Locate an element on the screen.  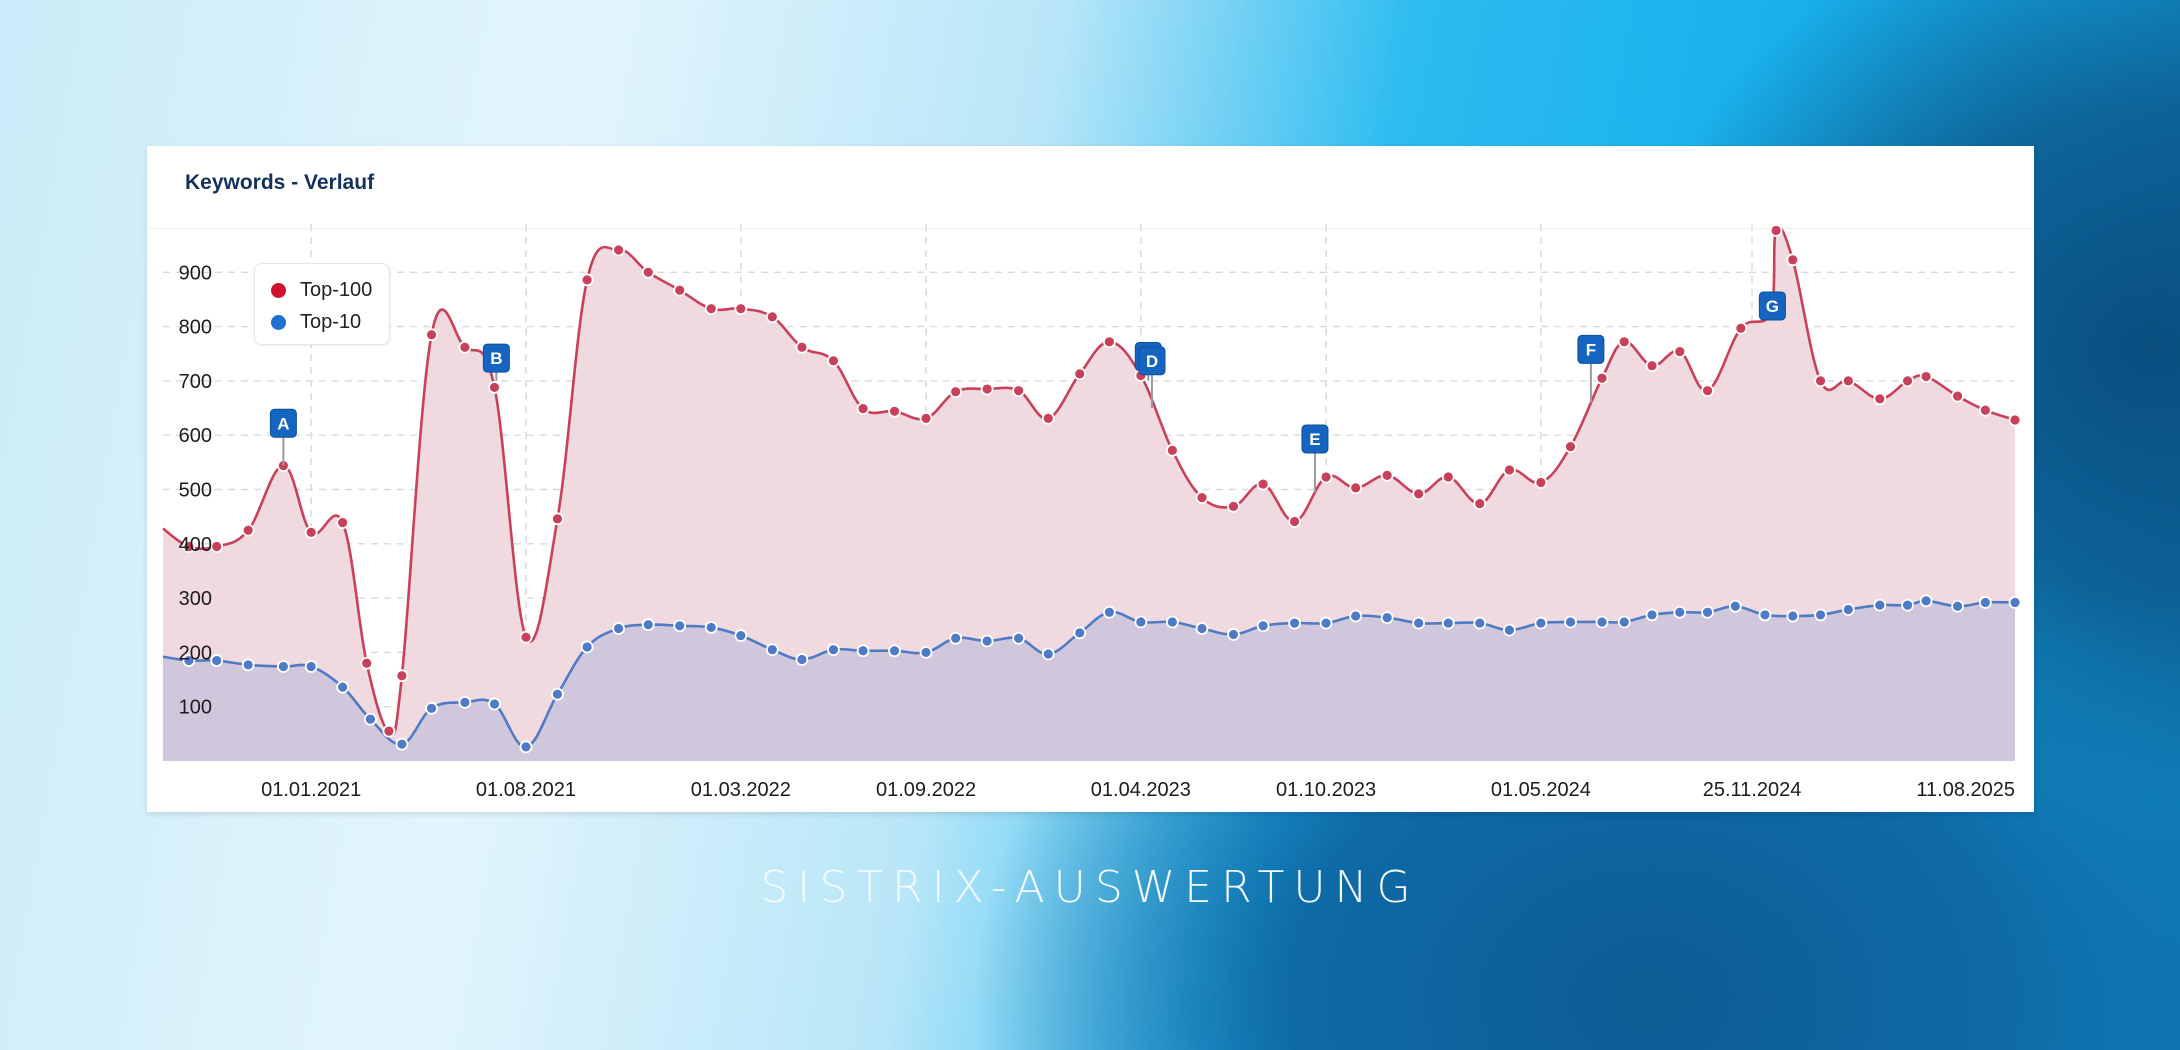
event-flag-a: A is located at coordinates (283, 437).